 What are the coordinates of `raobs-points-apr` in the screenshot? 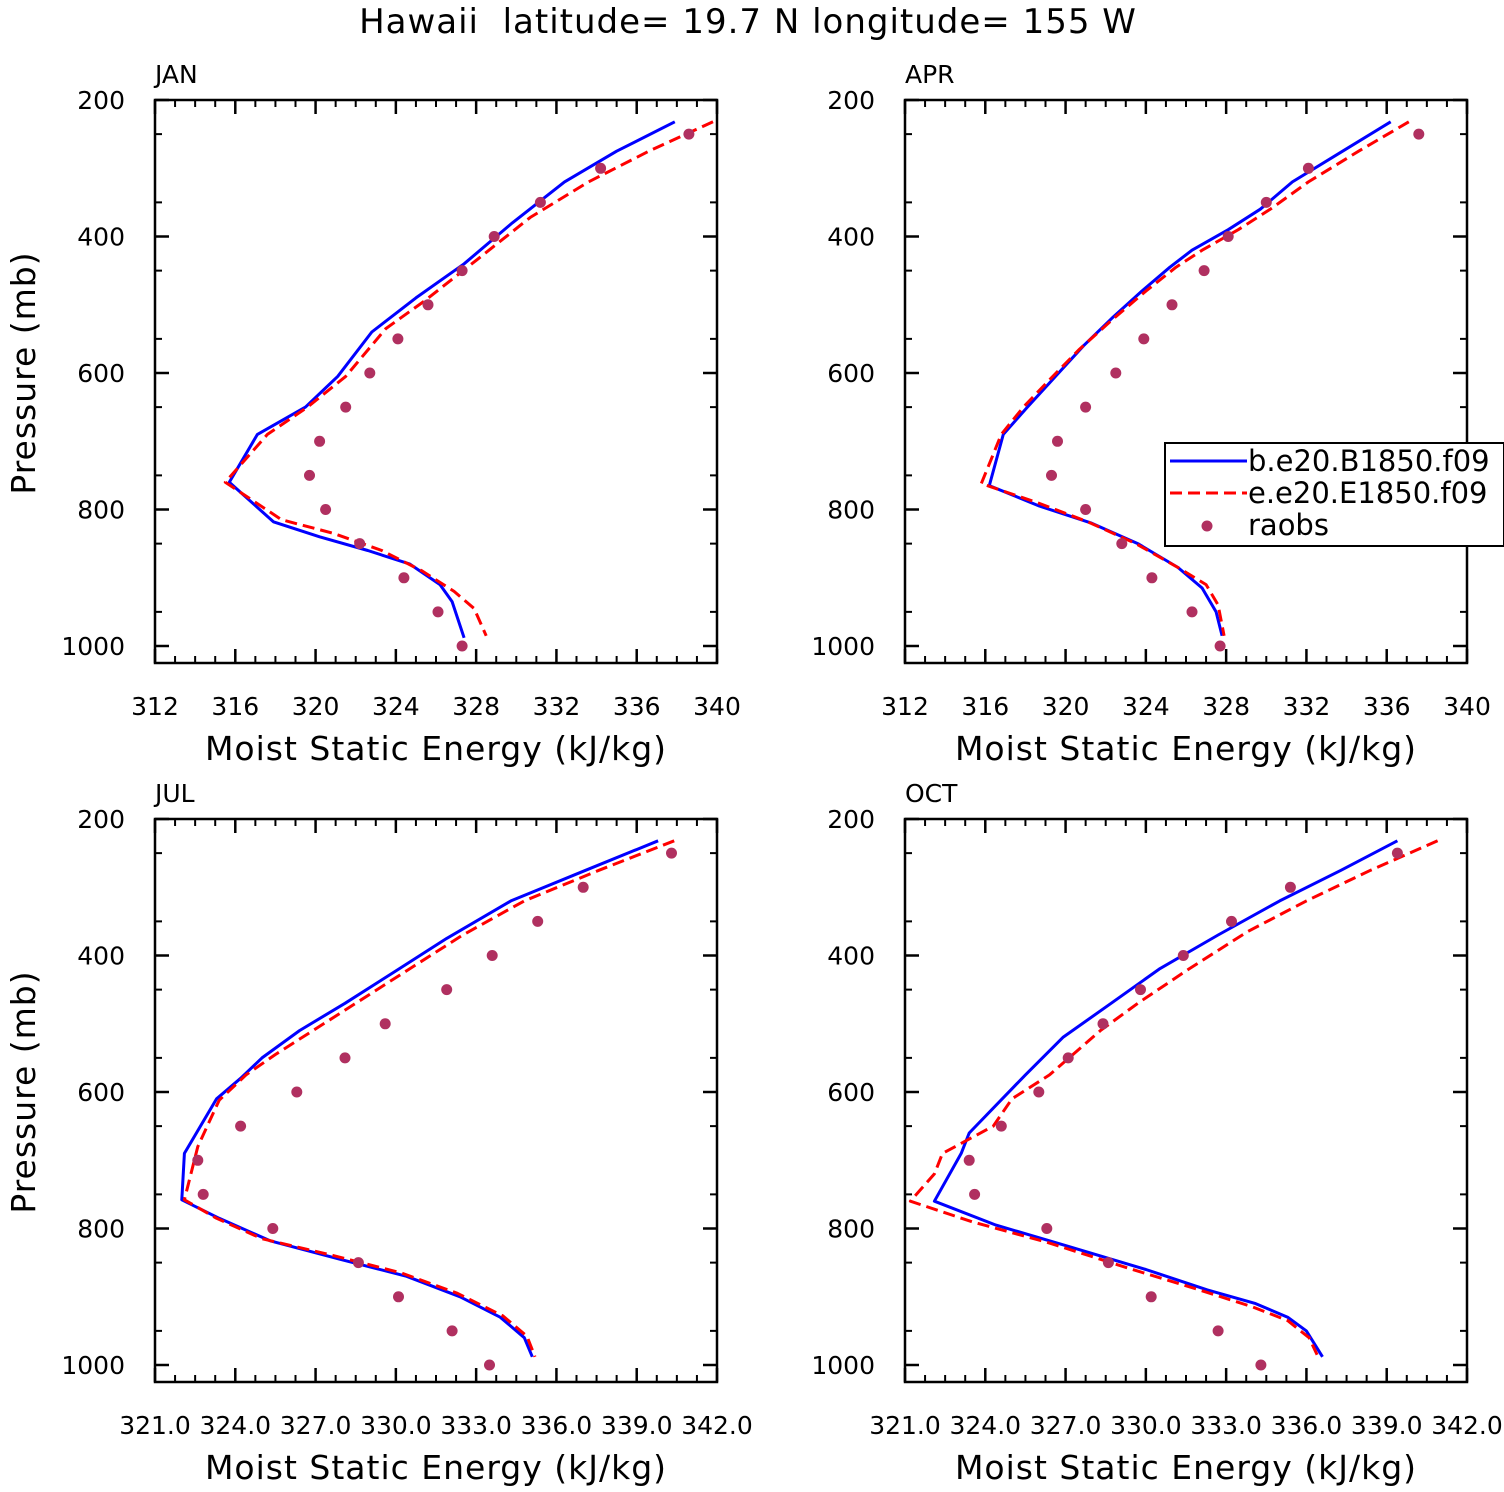 It's located at (1235, 390).